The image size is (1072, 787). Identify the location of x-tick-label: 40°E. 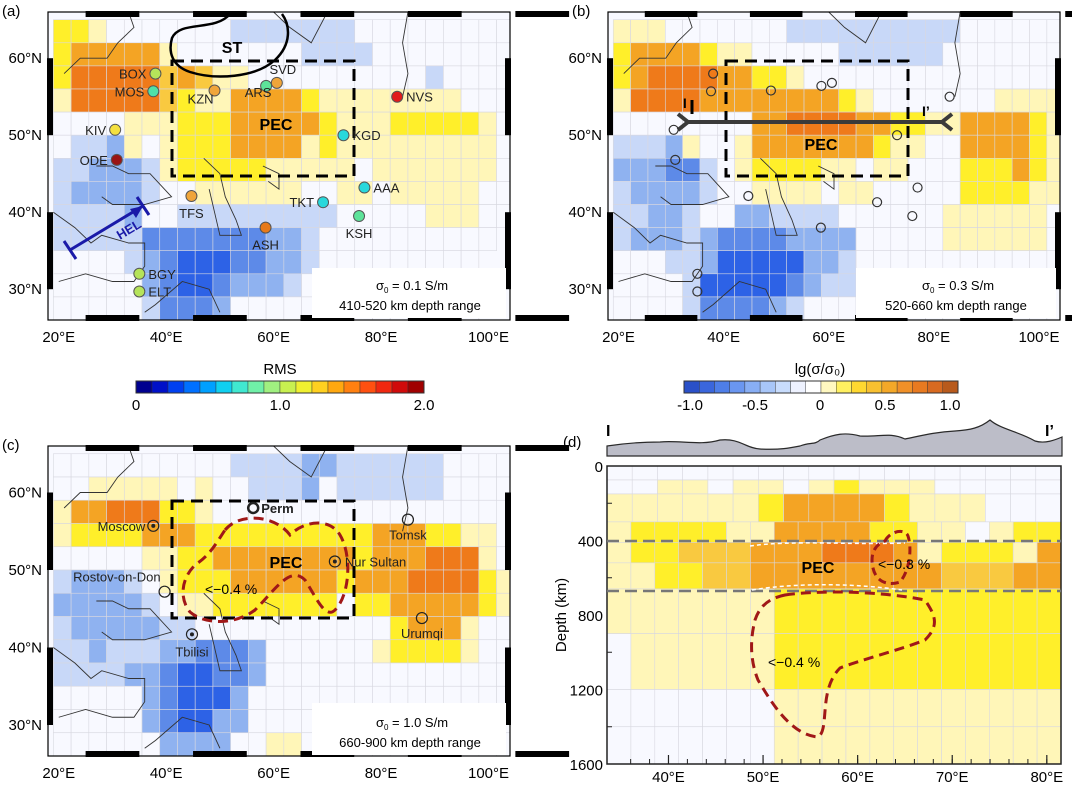
(723, 337).